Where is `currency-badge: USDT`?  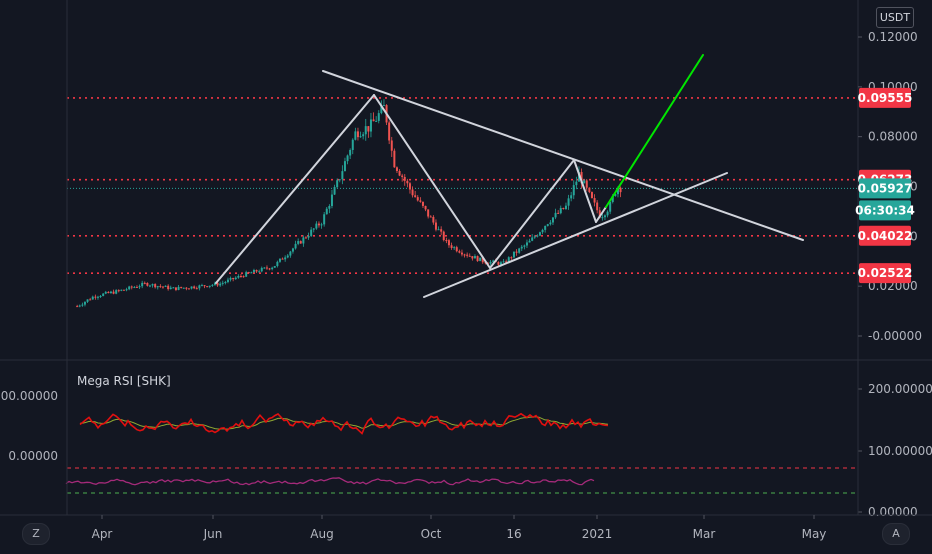 currency-badge: USDT is located at coordinates (895, 17).